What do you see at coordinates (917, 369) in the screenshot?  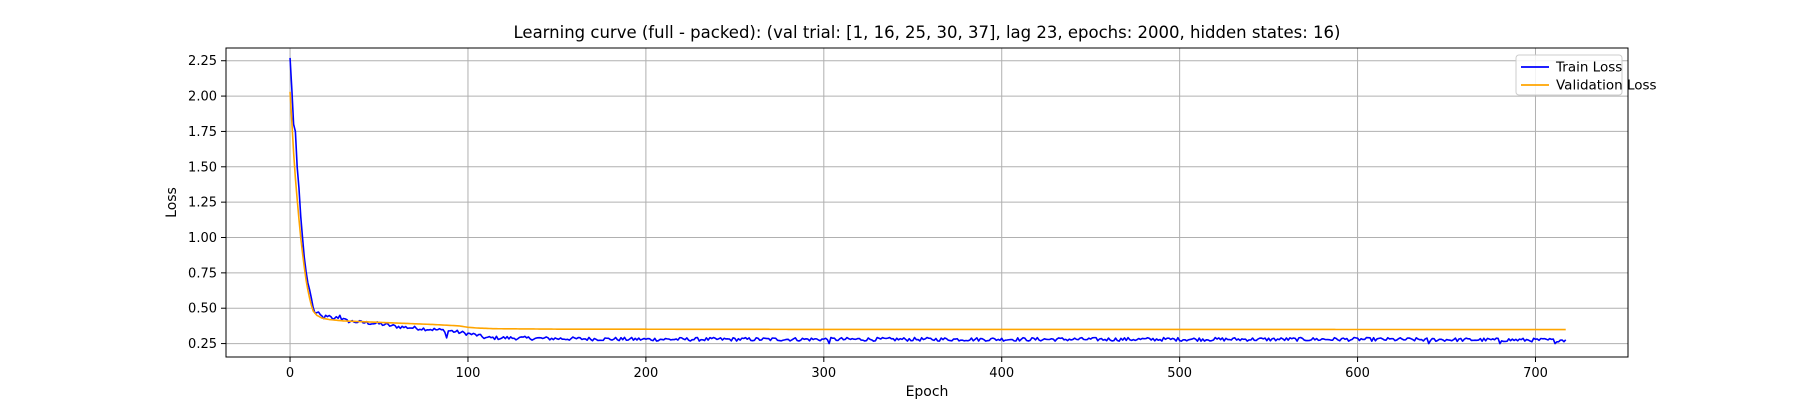 I see `x-axis: 0 100 200 300 400 500 600 700` at bounding box center [917, 369].